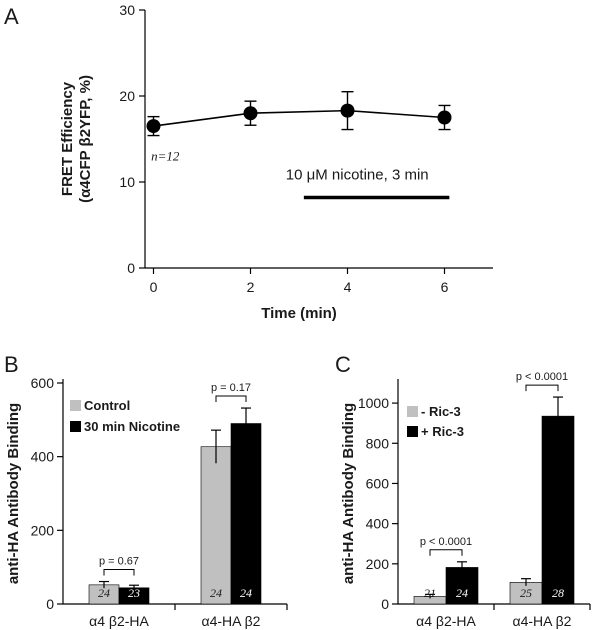 This screenshot has width=600, height=630. What do you see at coordinates (373, 403) in the screenshot?
I see `c-ytick-label-5: 1000` at bounding box center [373, 403].